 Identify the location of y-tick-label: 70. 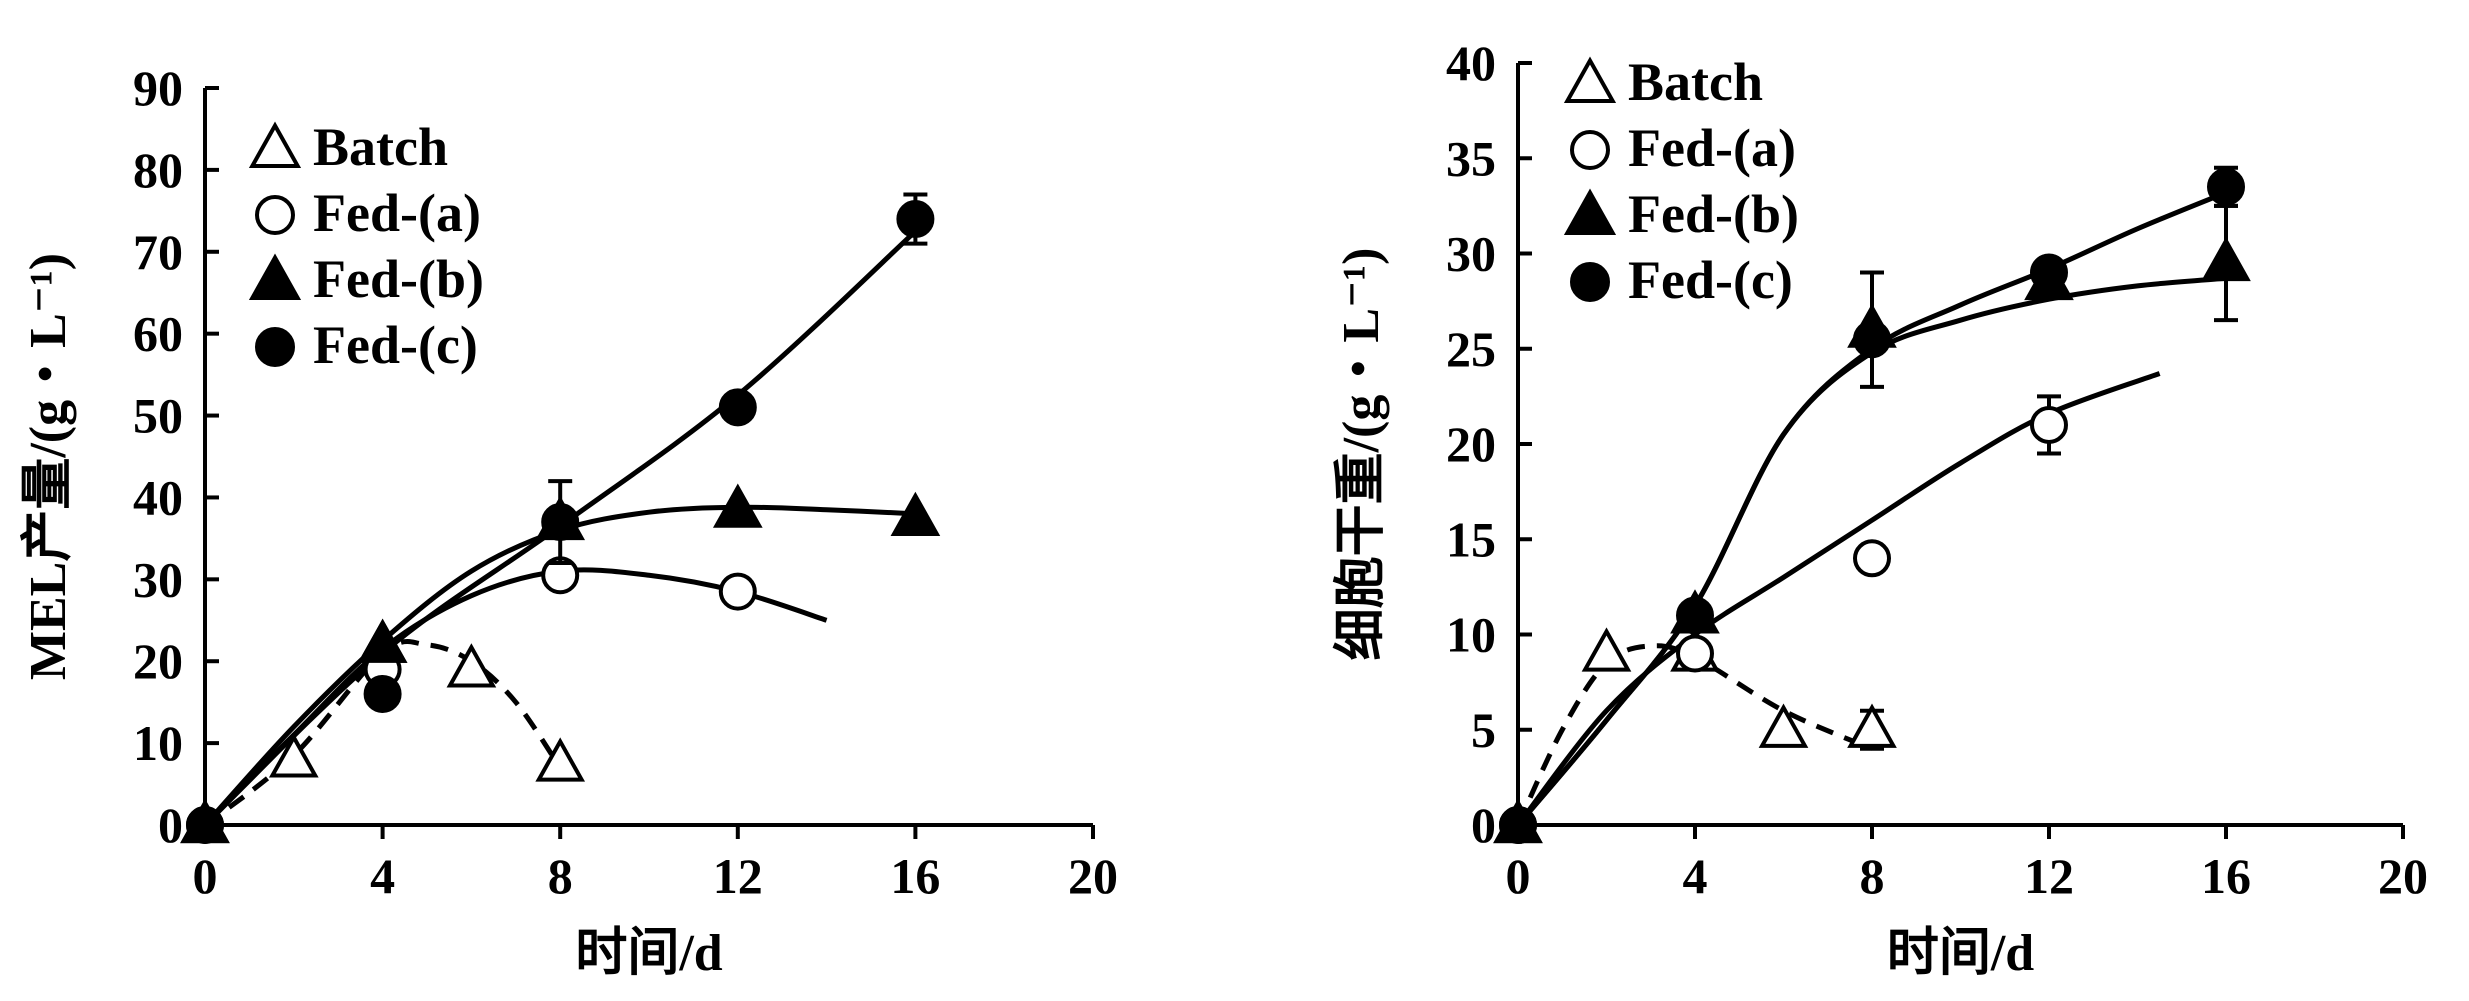
(158, 252).